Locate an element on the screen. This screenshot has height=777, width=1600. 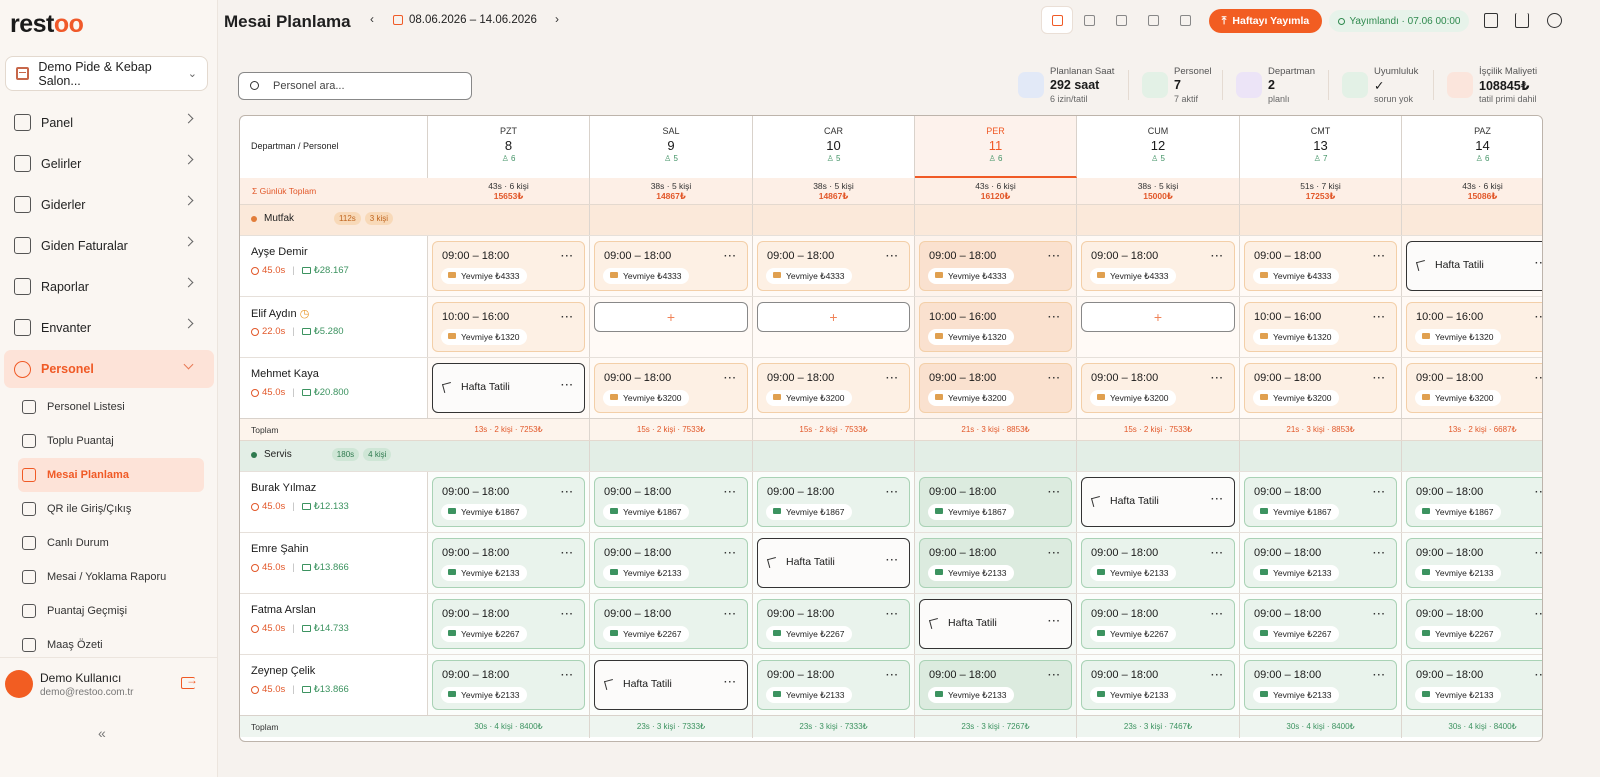
subnav-item: Maaş Özeti is located at coordinates (109, 645).